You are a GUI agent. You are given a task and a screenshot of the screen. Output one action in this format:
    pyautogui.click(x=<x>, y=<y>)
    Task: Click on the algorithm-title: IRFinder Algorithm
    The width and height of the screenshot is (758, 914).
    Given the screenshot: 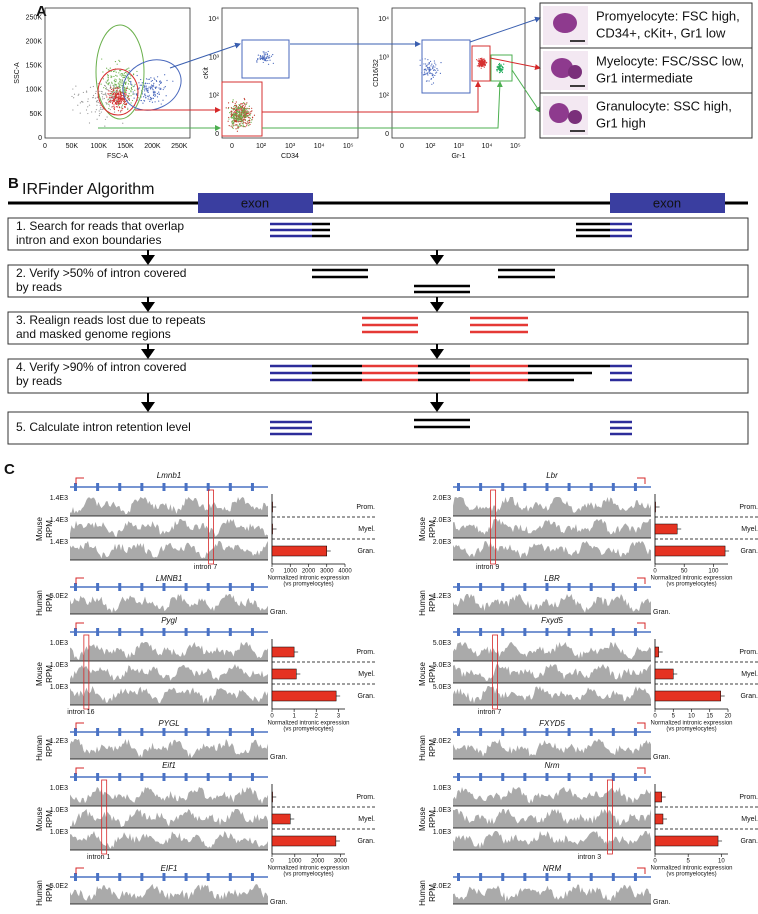 What is the action you would take?
    pyautogui.click(x=88, y=189)
    